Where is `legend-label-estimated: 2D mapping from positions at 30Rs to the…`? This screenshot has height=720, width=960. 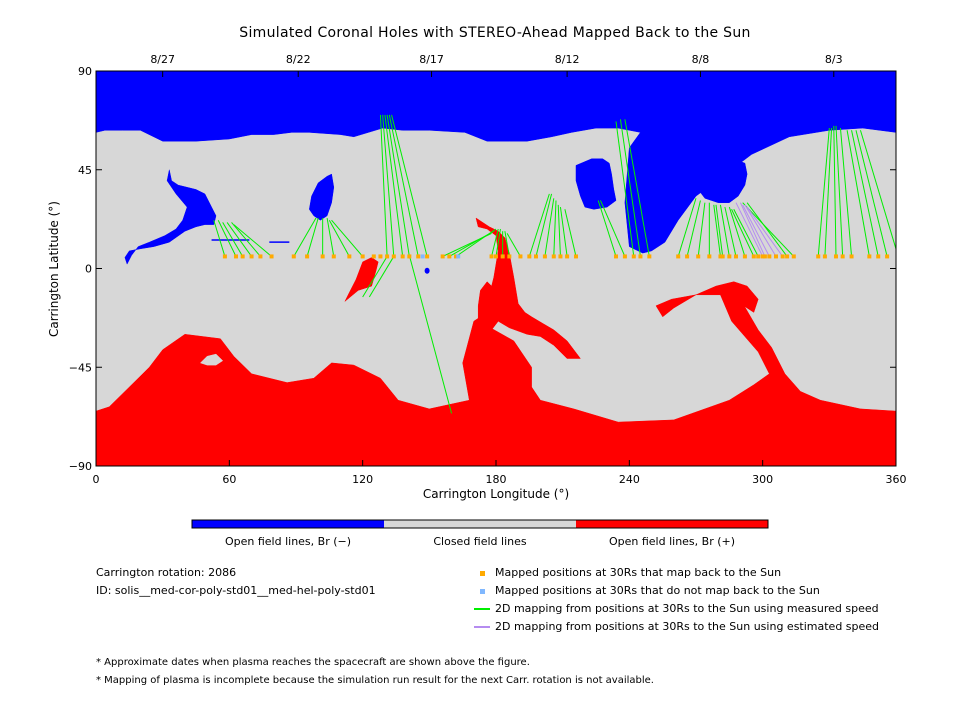
legend-label-estimated: 2D mapping from positions at 30Rs to the… is located at coordinates (687, 626).